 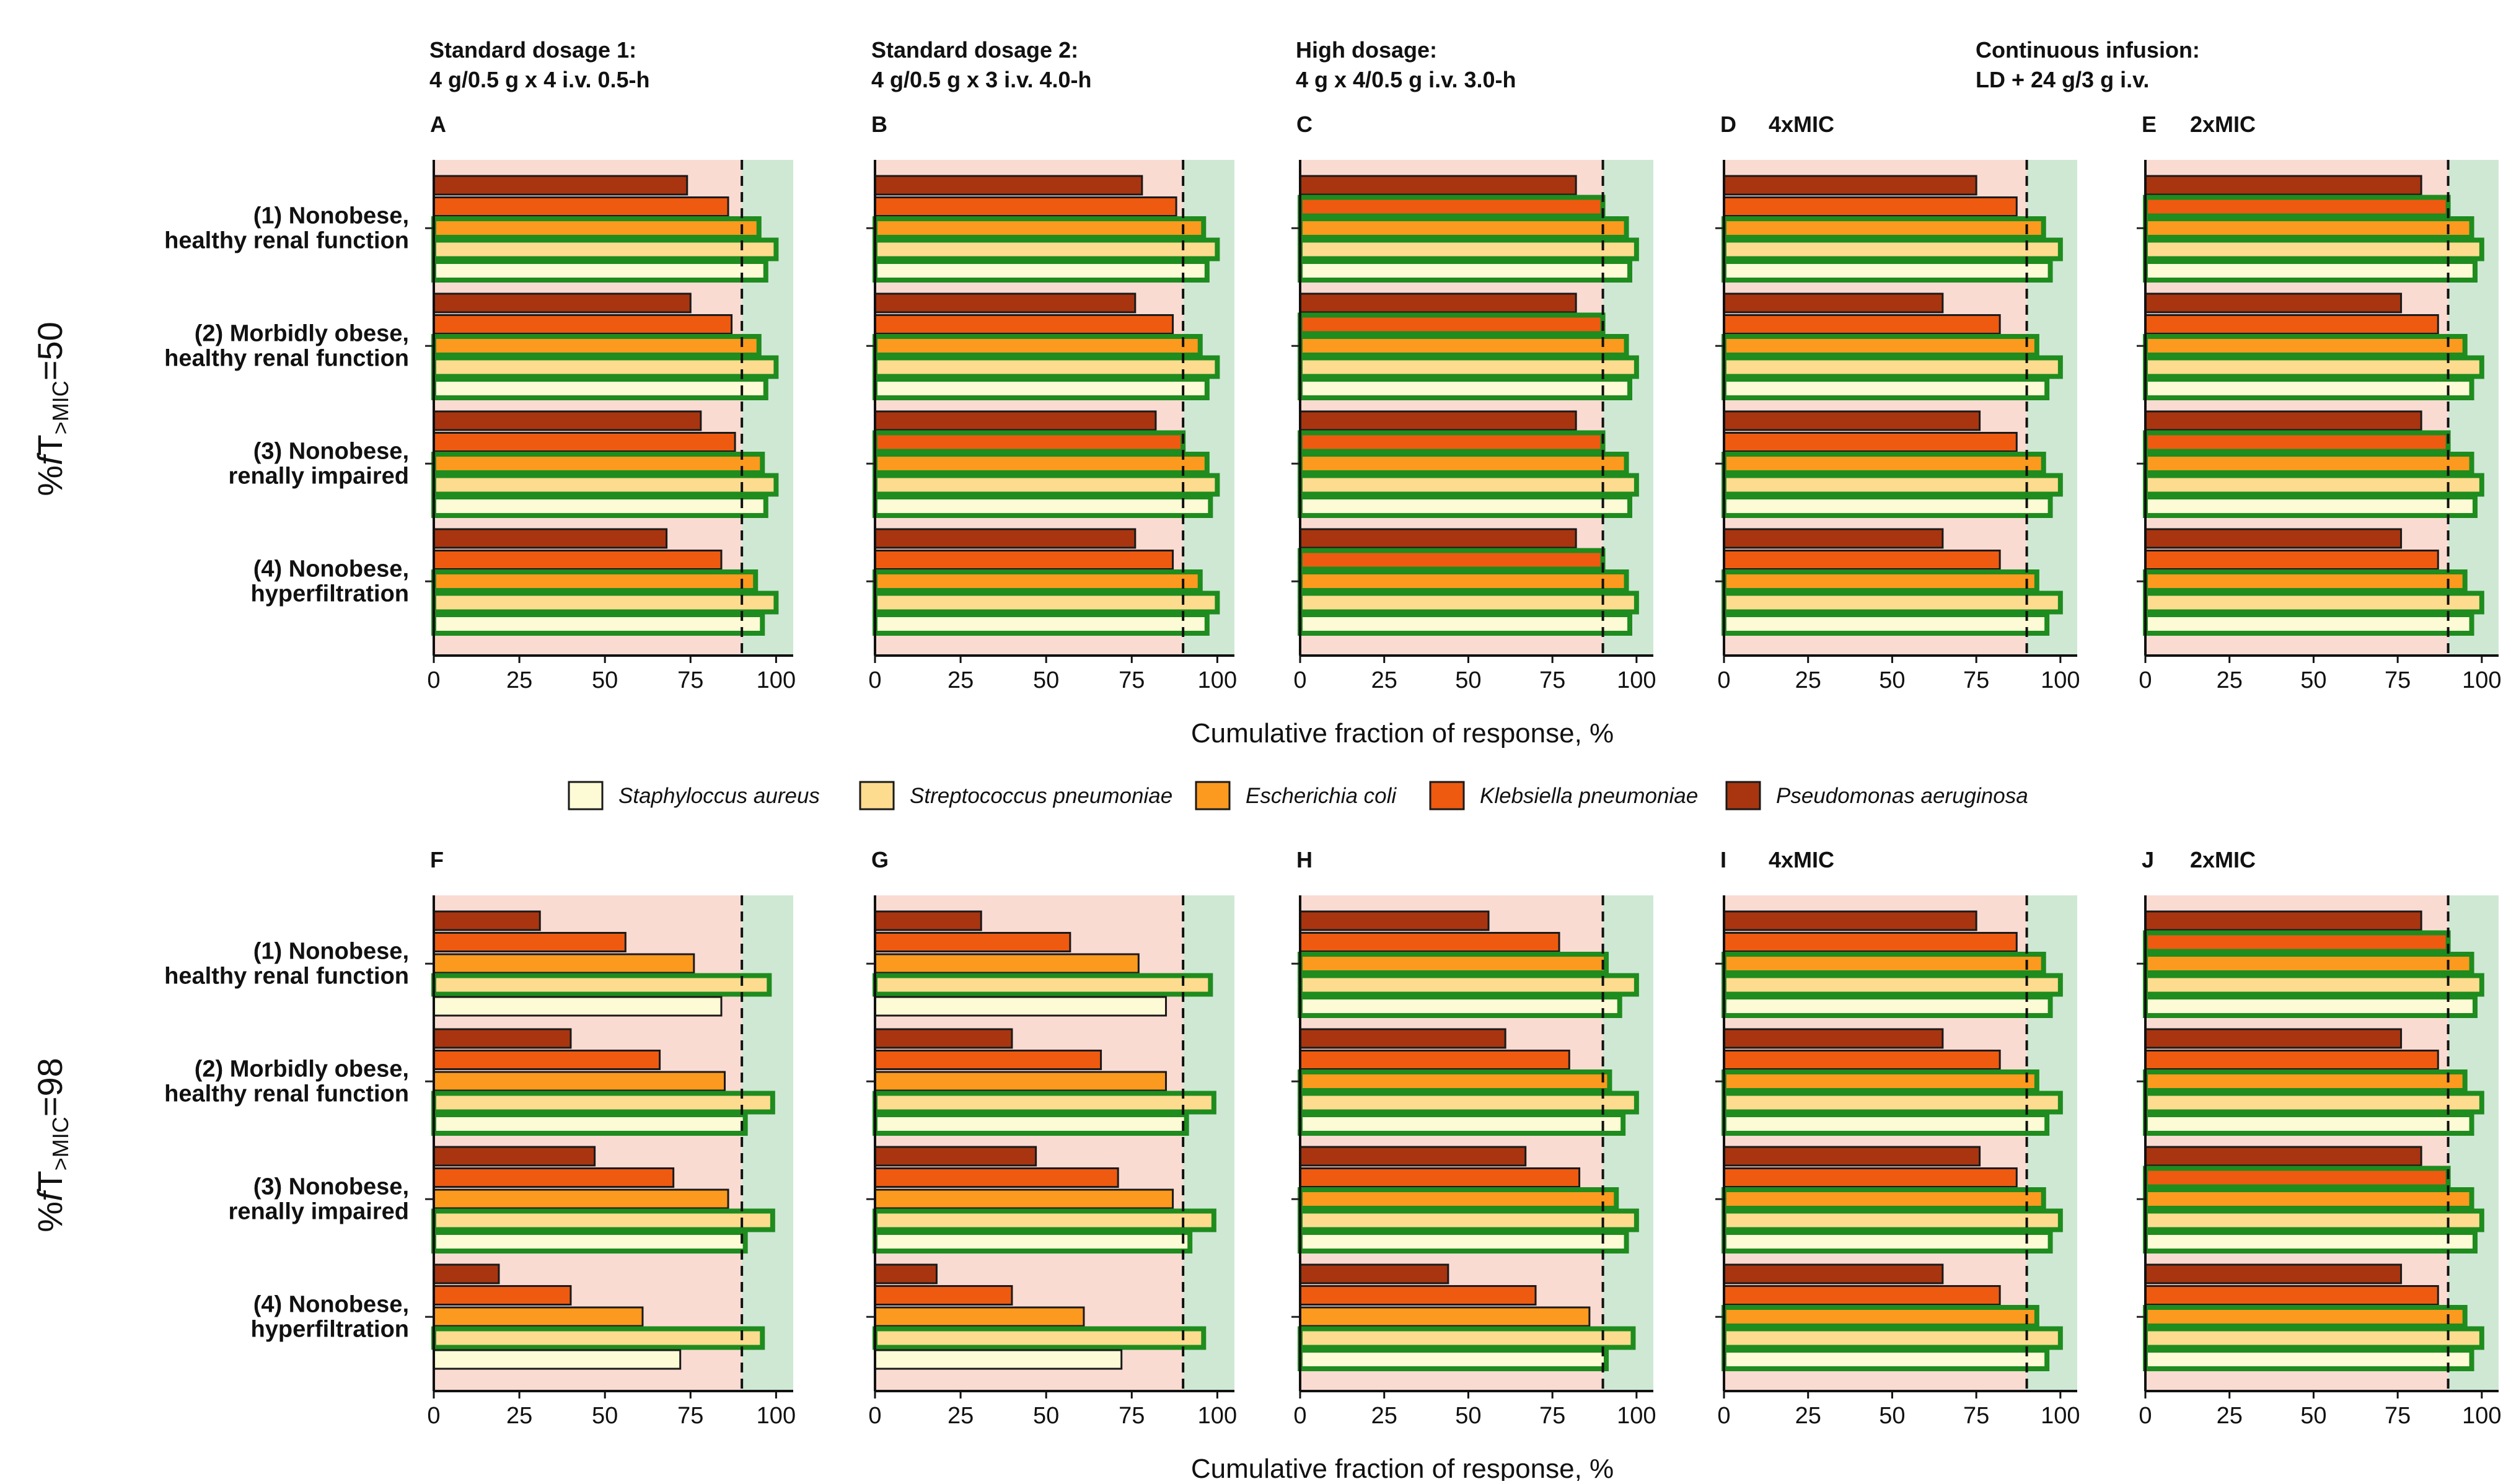 What do you see at coordinates (2223, 860) in the screenshot?
I see `panel-subtitle: 2xMIC` at bounding box center [2223, 860].